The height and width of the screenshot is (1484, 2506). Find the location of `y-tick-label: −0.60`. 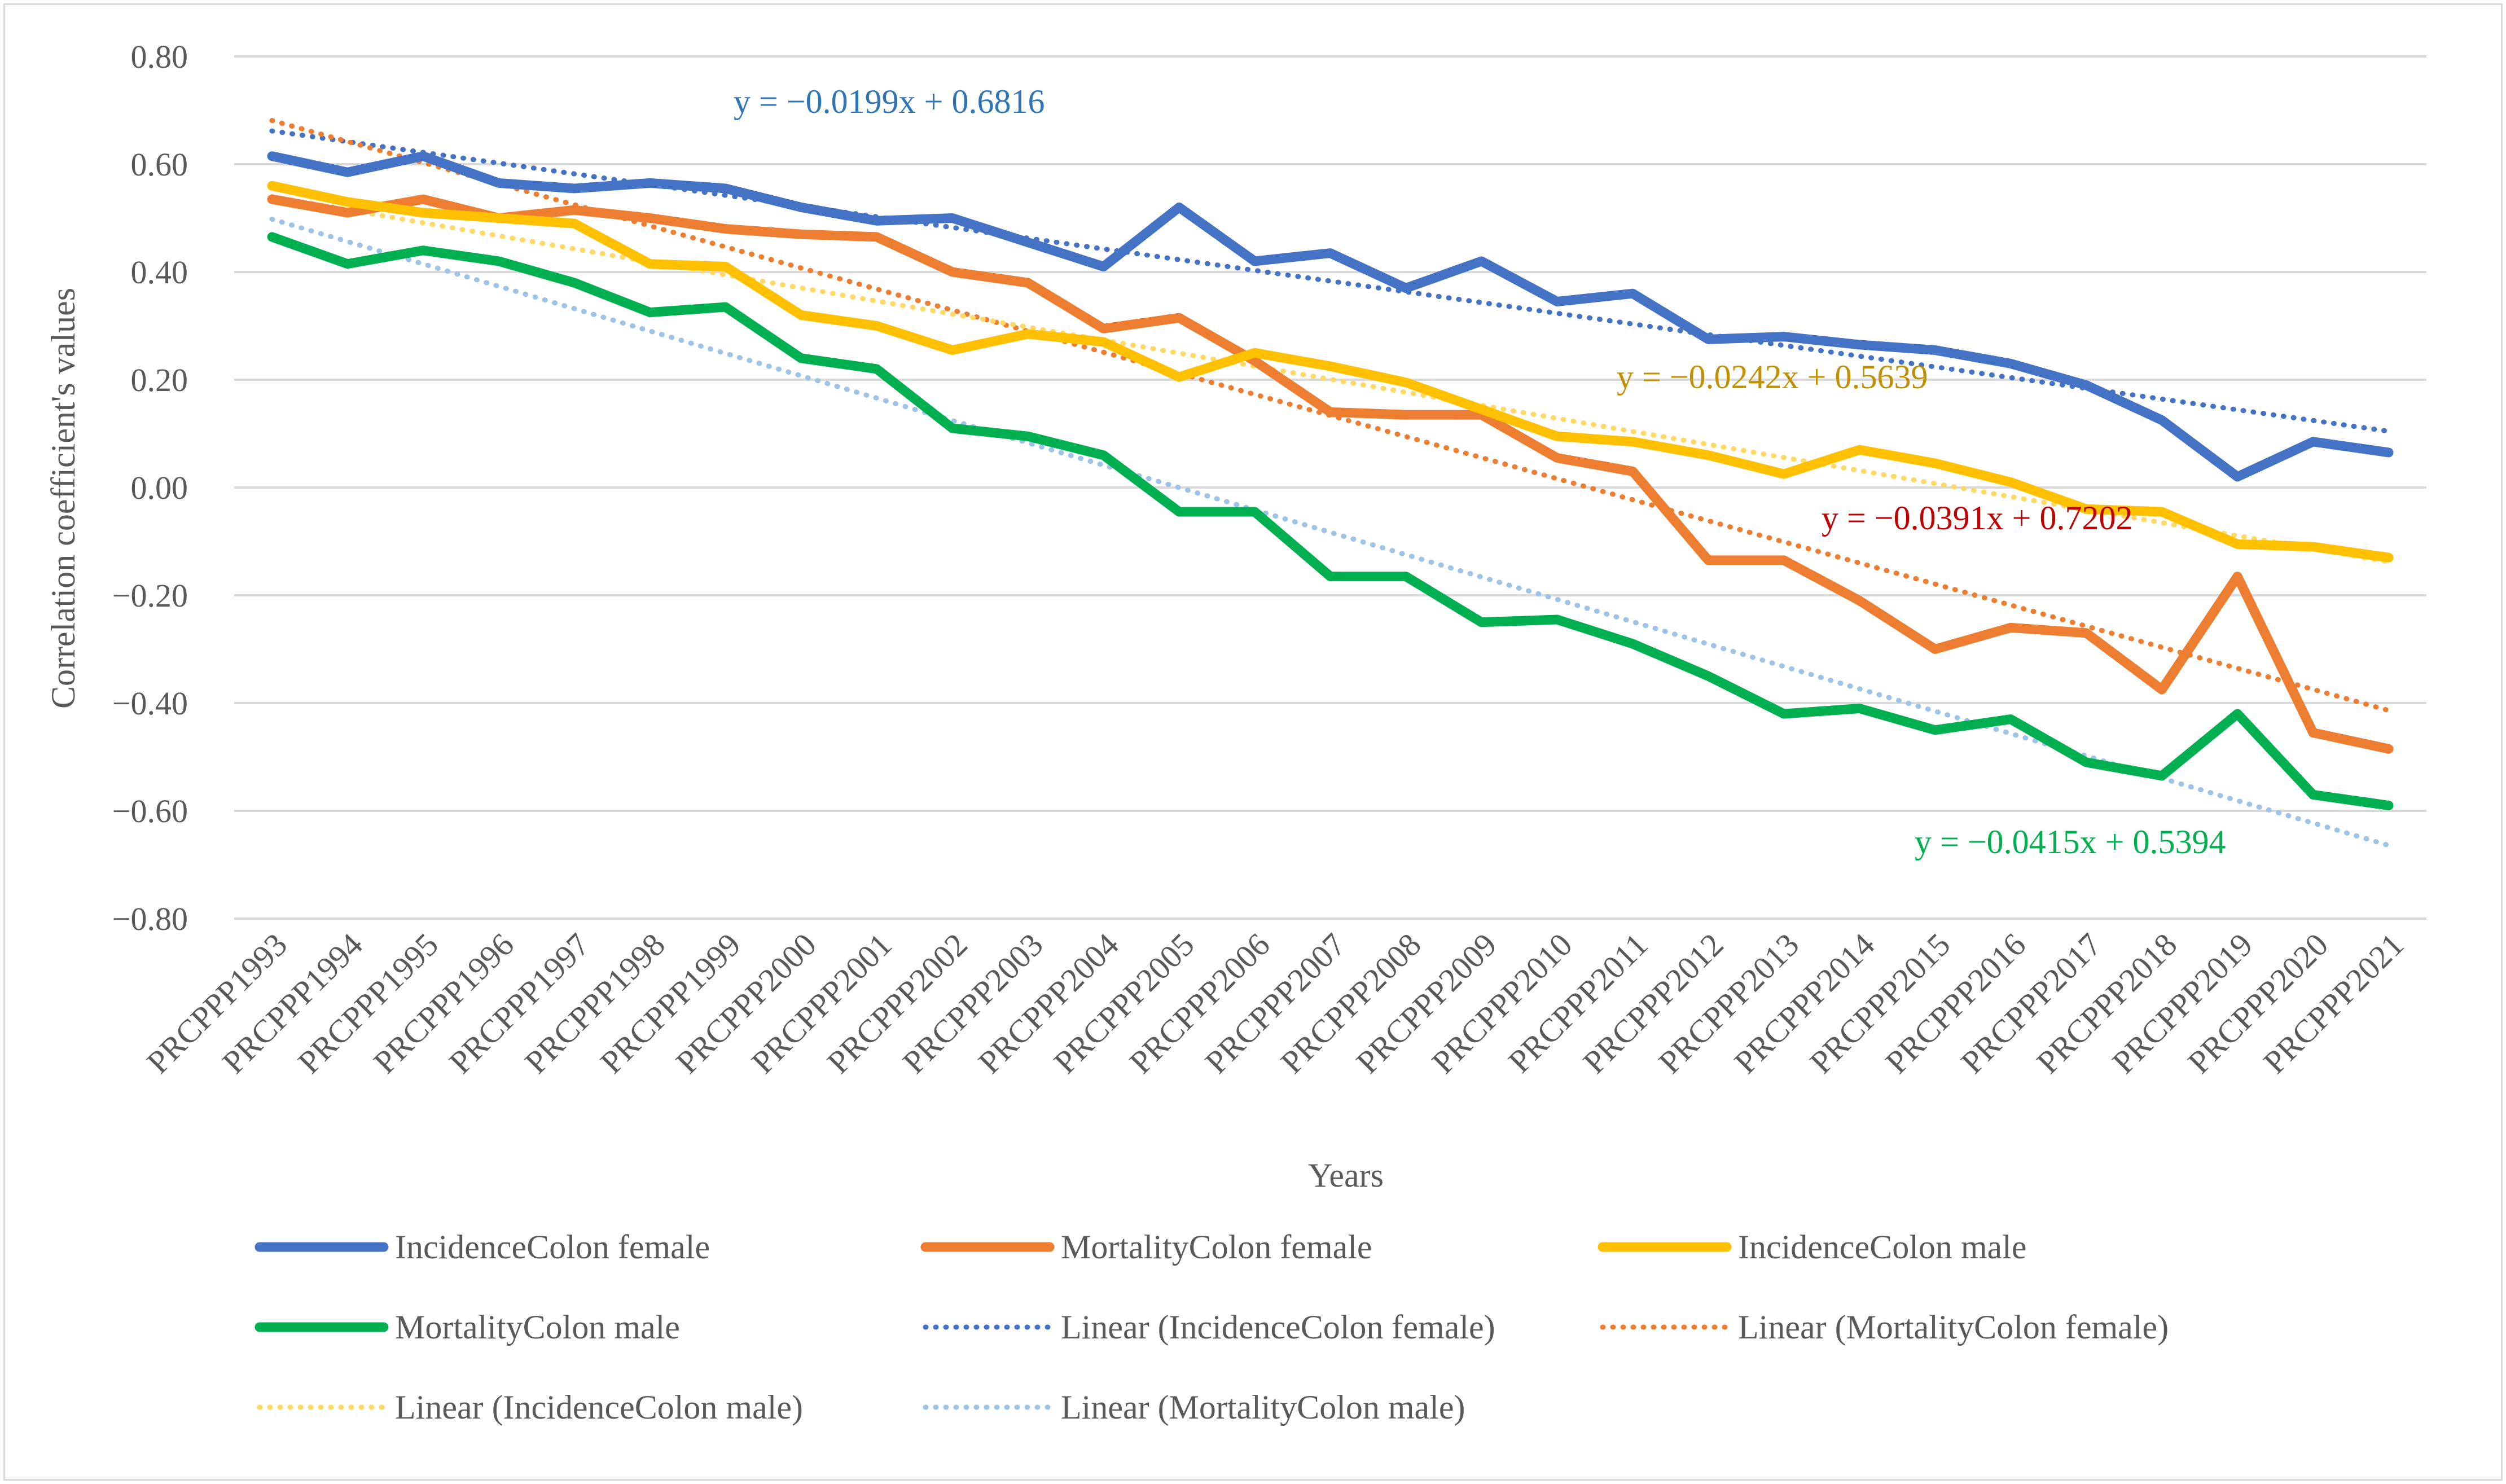

y-tick-label: −0.60 is located at coordinates (150, 811).